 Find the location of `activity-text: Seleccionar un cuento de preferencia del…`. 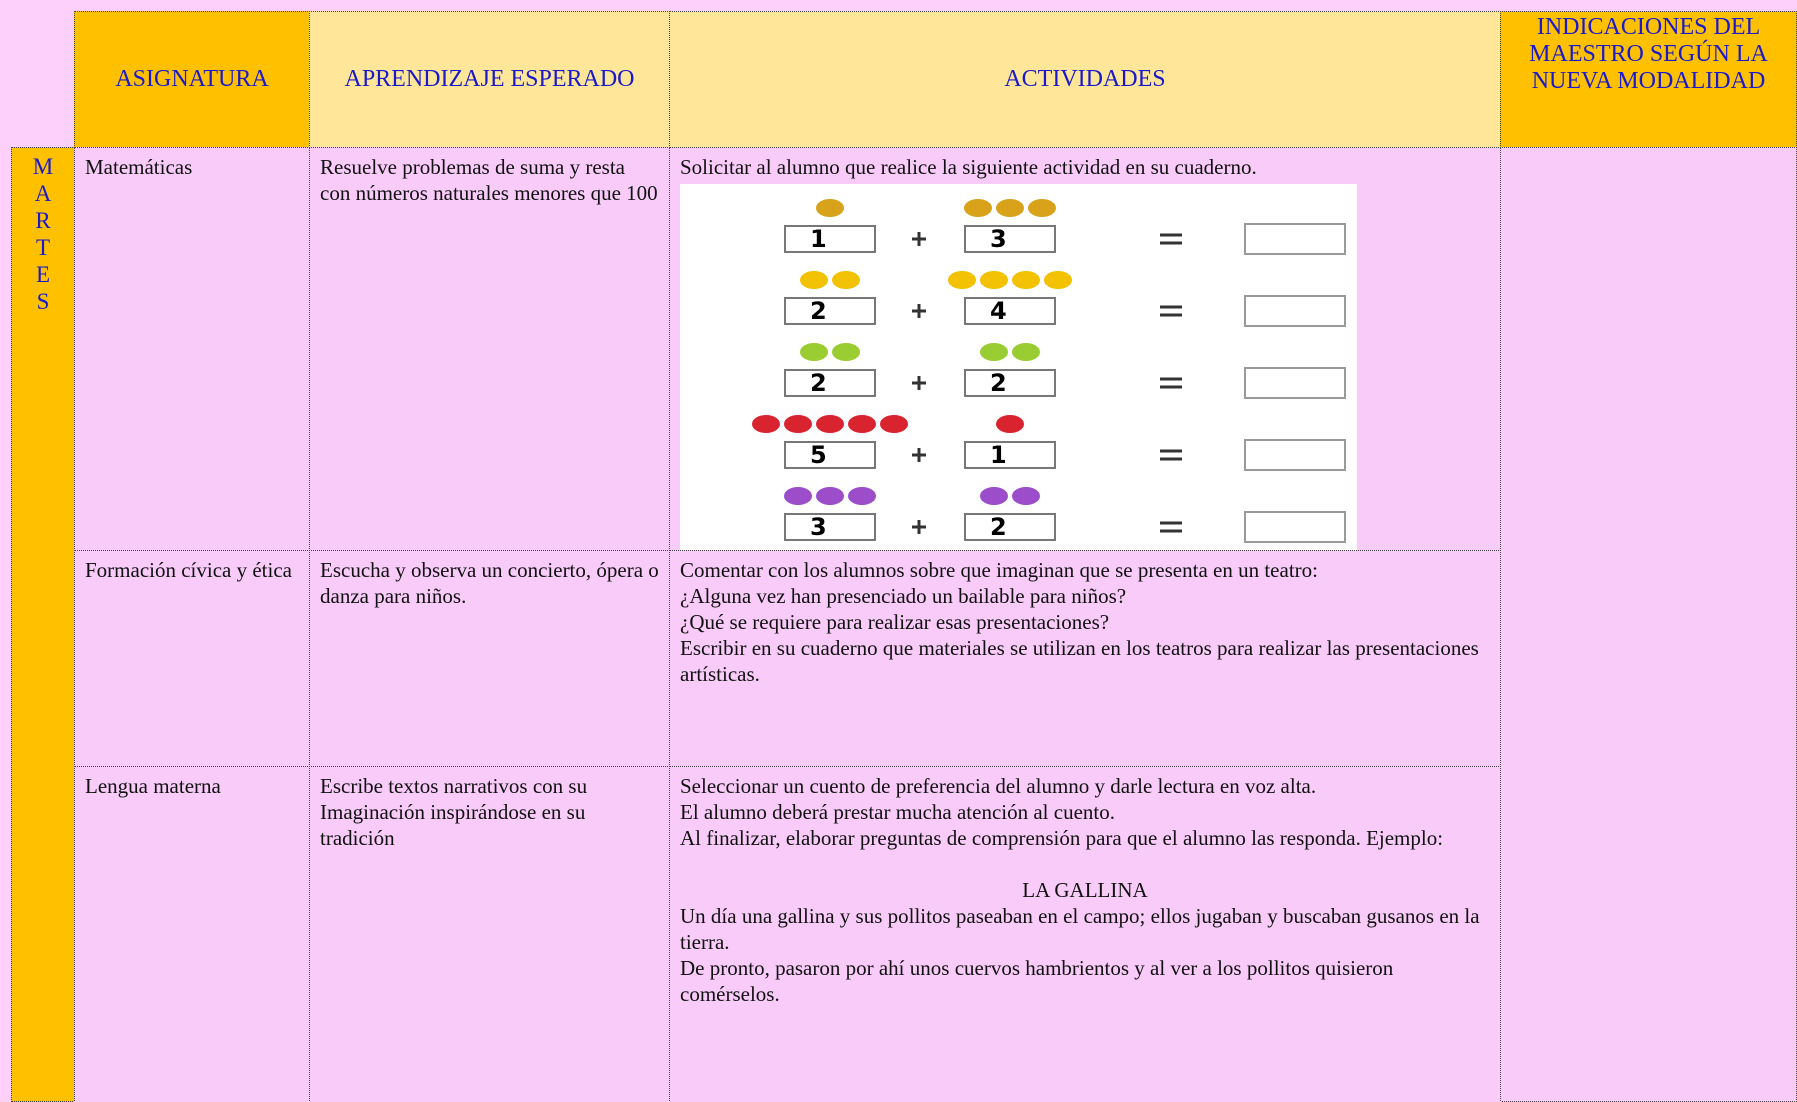

activity-text: Seleccionar un cuento de preferencia del… is located at coordinates (998, 786).